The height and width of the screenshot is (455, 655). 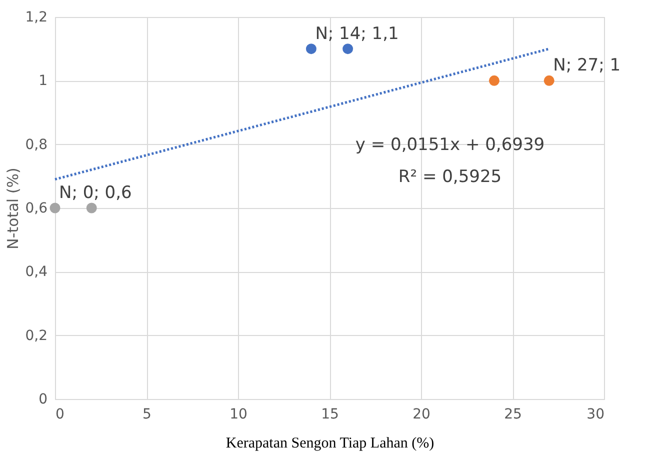 I want to click on x-tick-label: 10, so click(x=239, y=414).